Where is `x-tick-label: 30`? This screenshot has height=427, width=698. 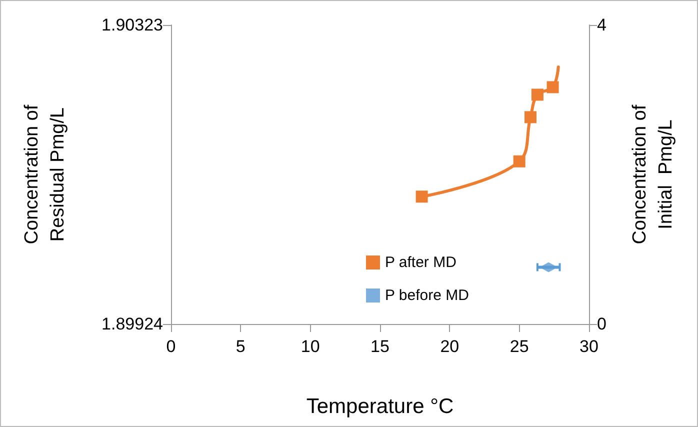 x-tick-label: 30 is located at coordinates (589, 346).